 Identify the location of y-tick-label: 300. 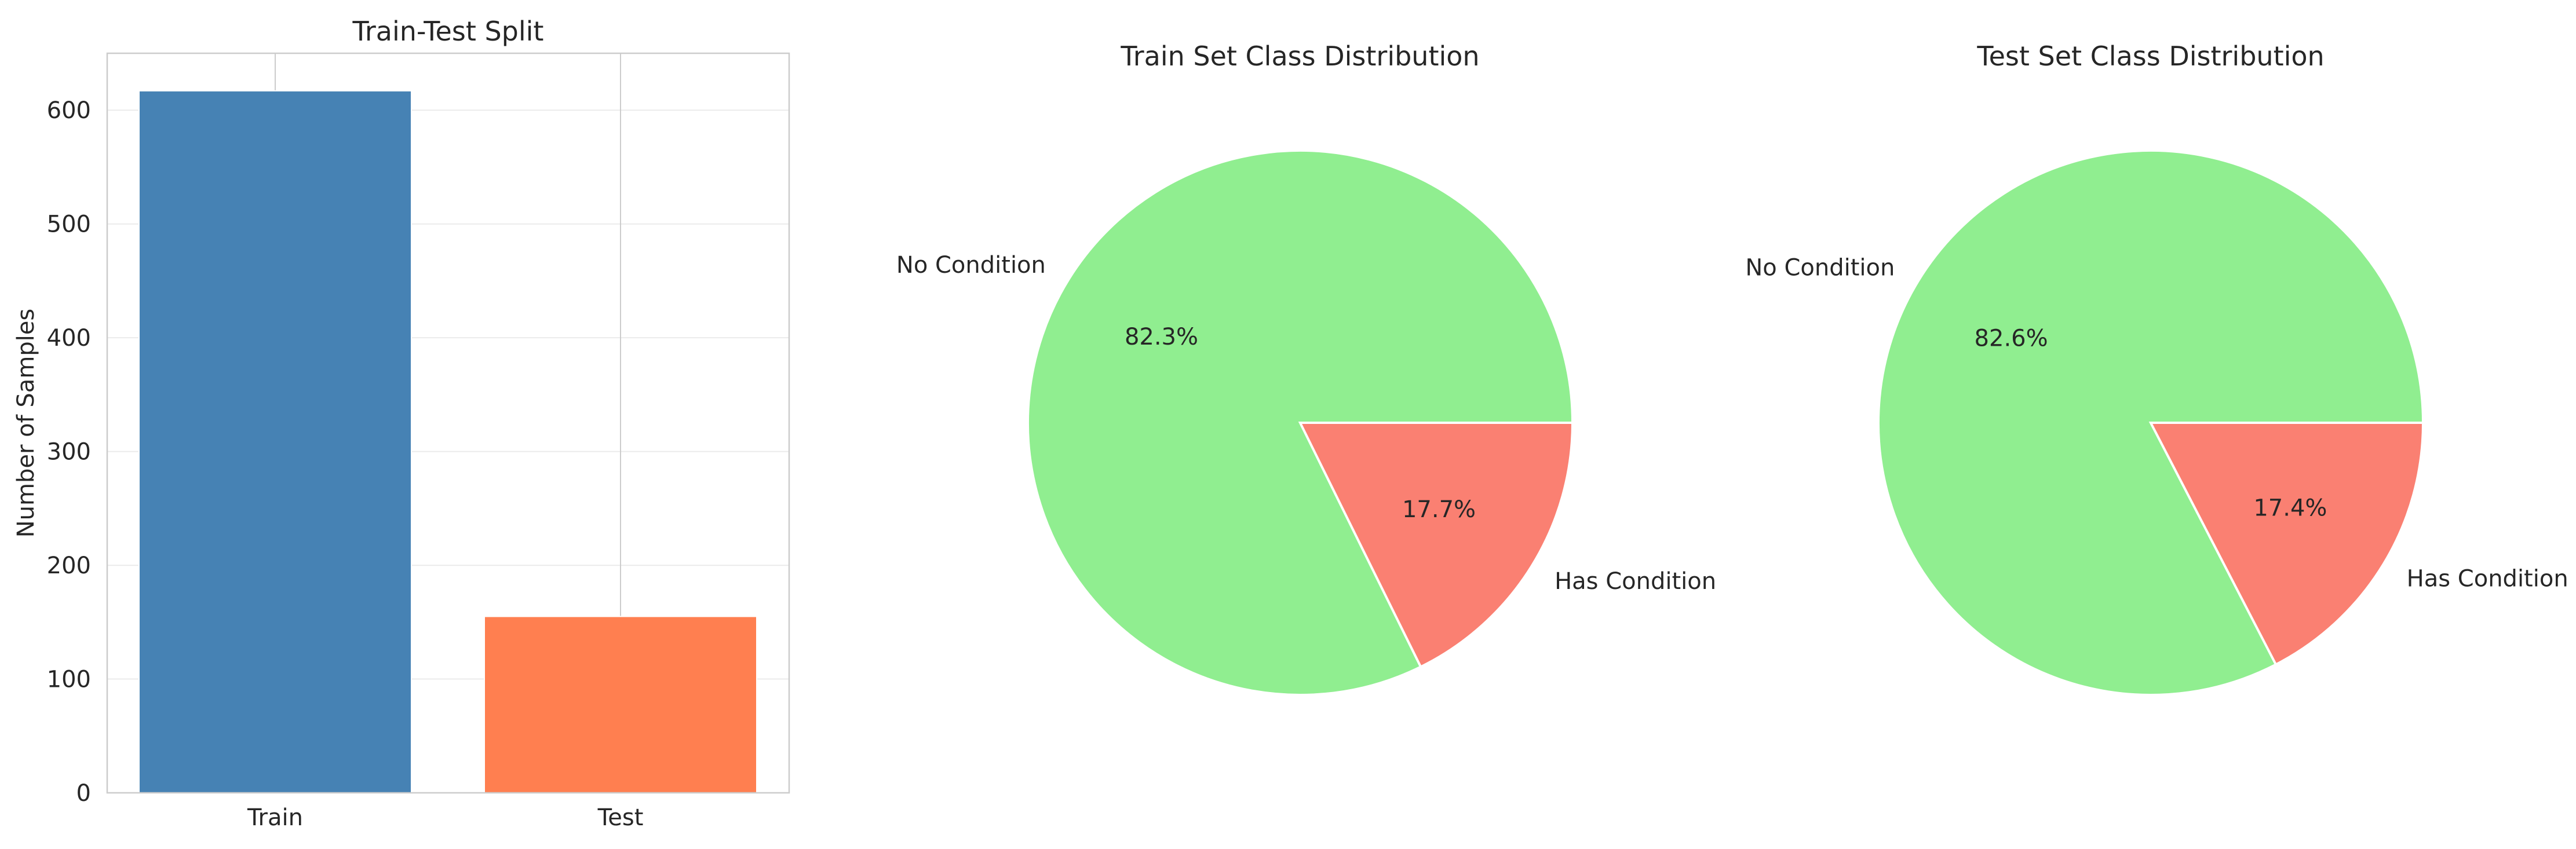
(69, 453).